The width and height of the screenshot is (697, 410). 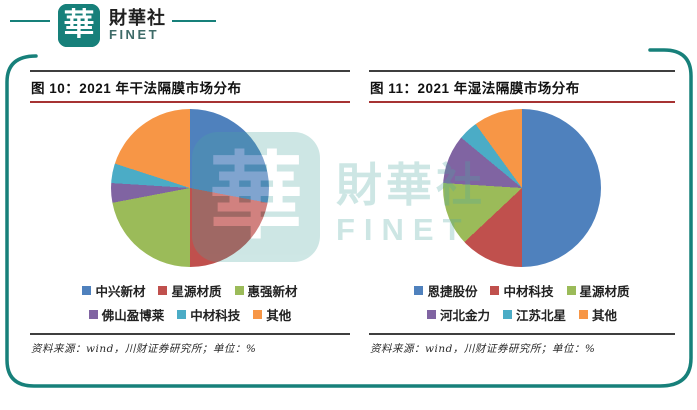 I want to click on logo-rule-left, so click(x=30, y=21).